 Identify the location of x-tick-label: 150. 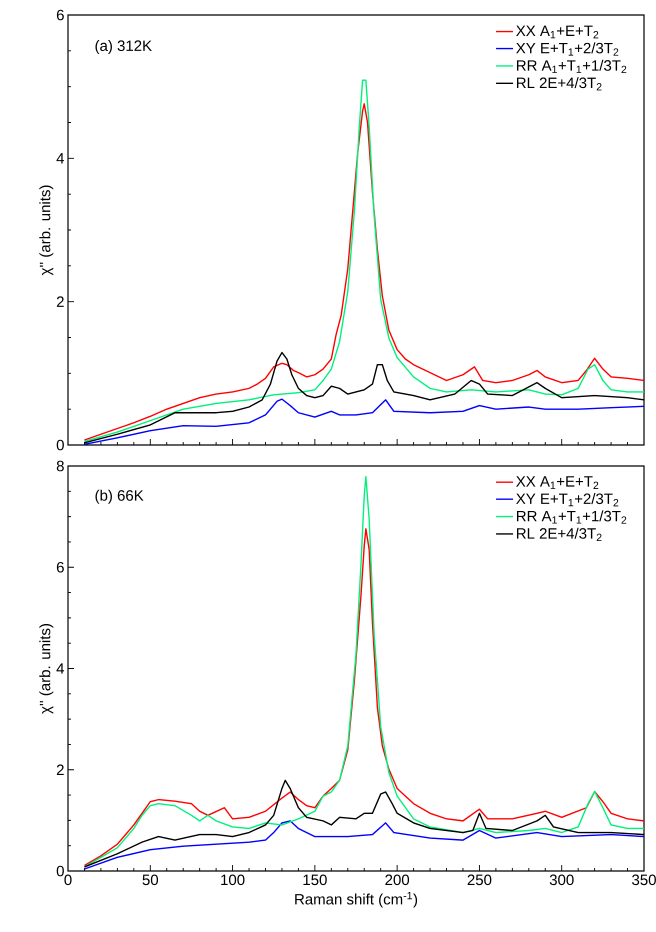
(315, 880).